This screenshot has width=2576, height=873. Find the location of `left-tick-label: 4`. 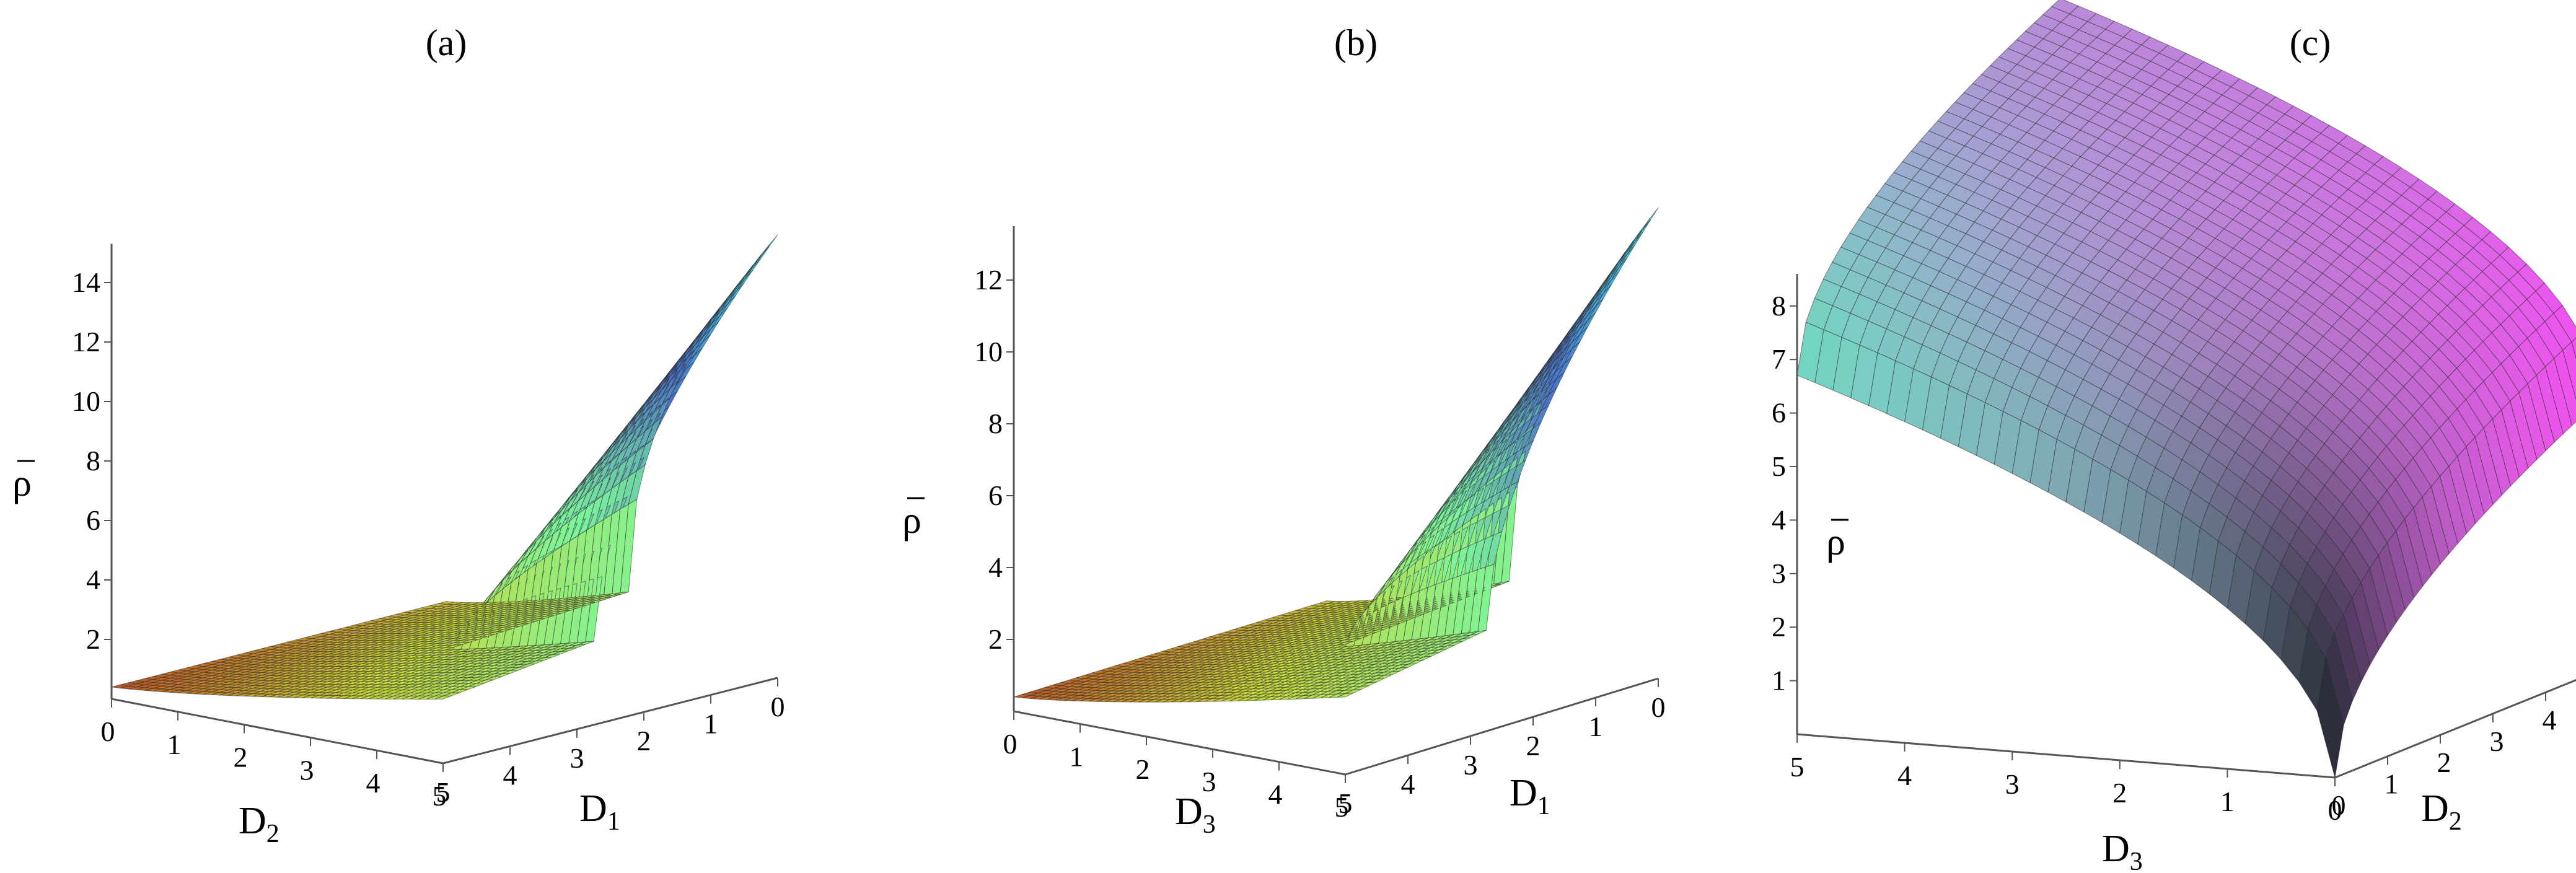

left-tick-label: 4 is located at coordinates (1905, 775).